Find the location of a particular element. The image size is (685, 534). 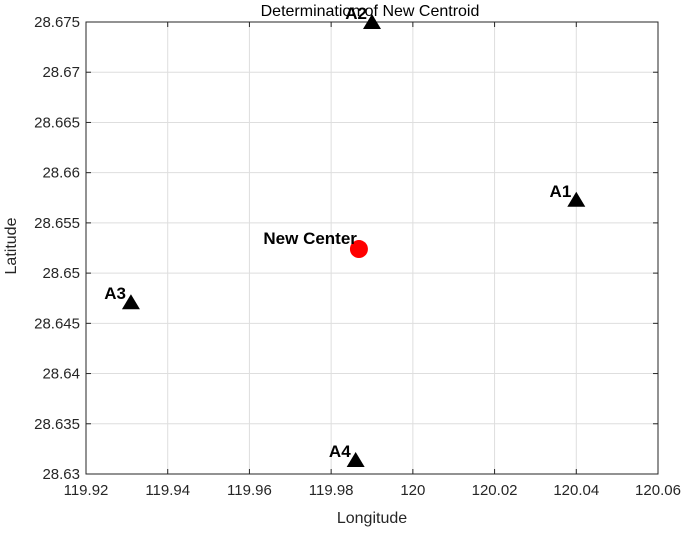

y-tick-label: 28.63 is located at coordinates (61, 474).